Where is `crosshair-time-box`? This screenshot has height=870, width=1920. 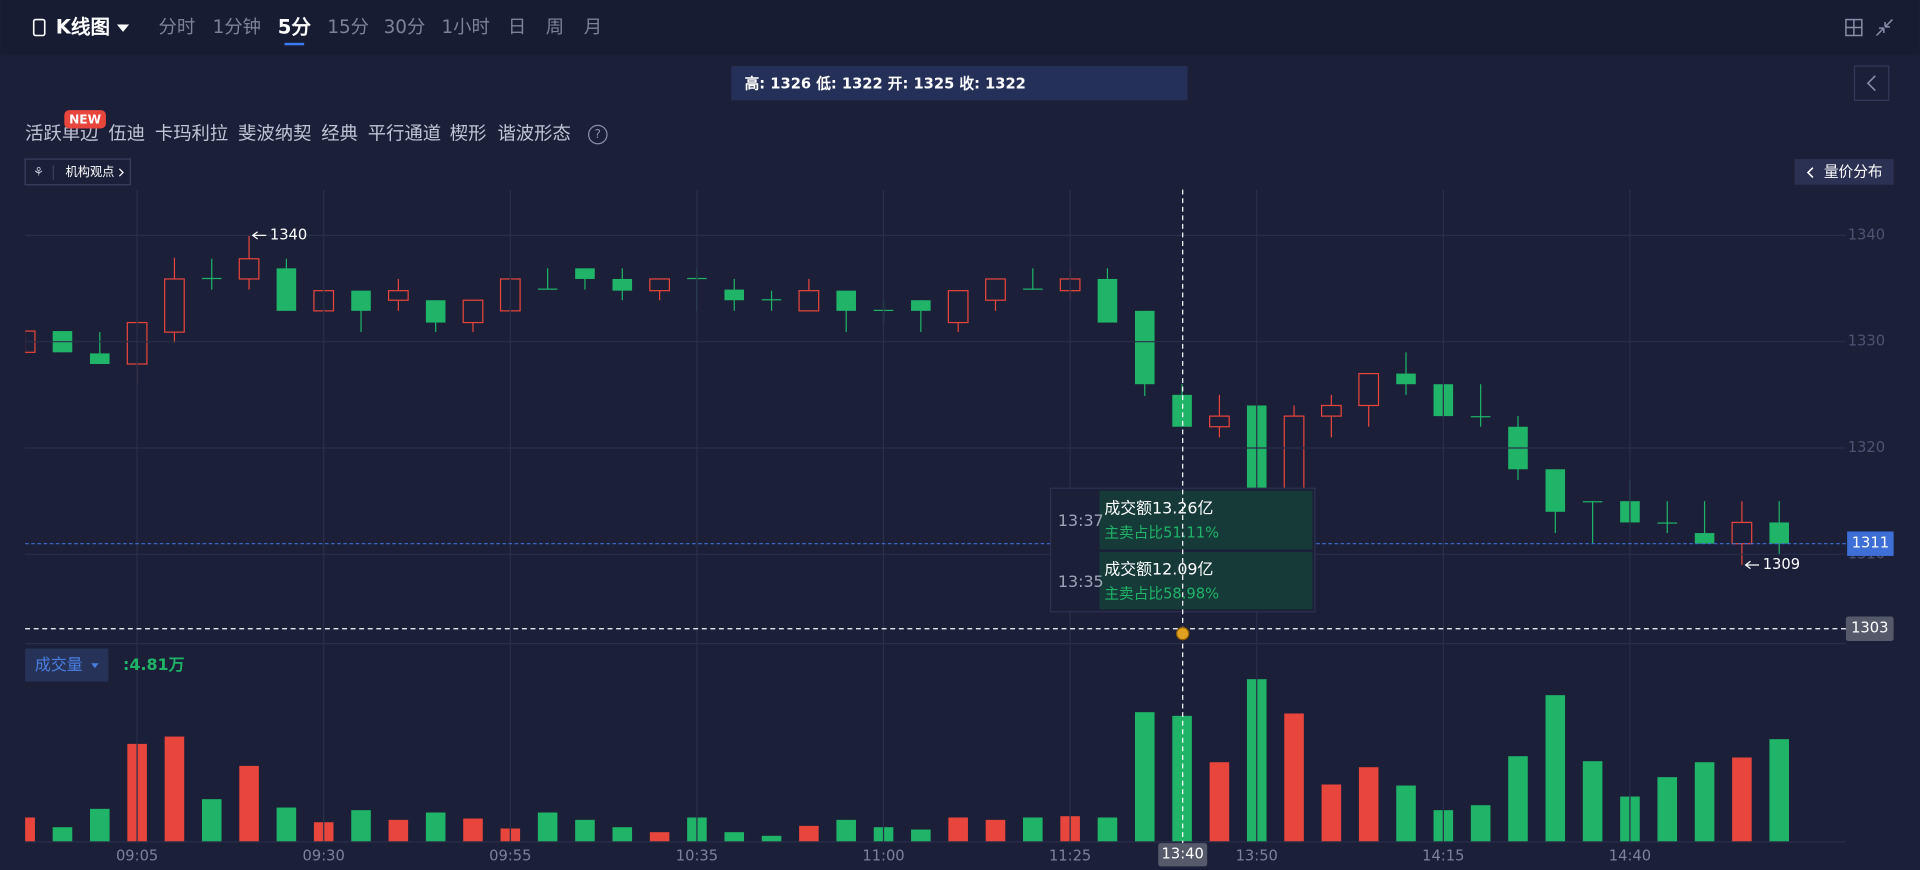
crosshair-time-box is located at coordinates (1183, 855).